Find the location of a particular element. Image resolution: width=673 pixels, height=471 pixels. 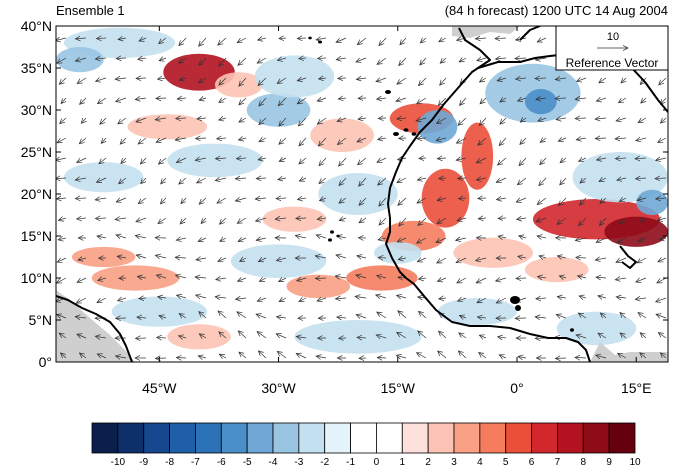

colorbar: -10 -9 -8 -7 -6 -5 -4 -3 -2 -1 0 1 2 3 4 5 6 7 8 9 10 is located at coordinates (366, 445).